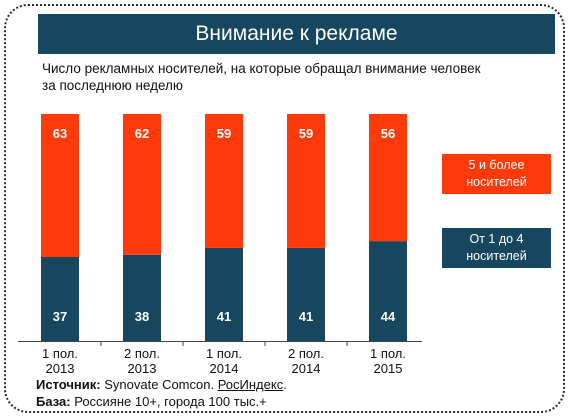  I want to click on x-tick-label-4-1: 2015, so click(388, 368).